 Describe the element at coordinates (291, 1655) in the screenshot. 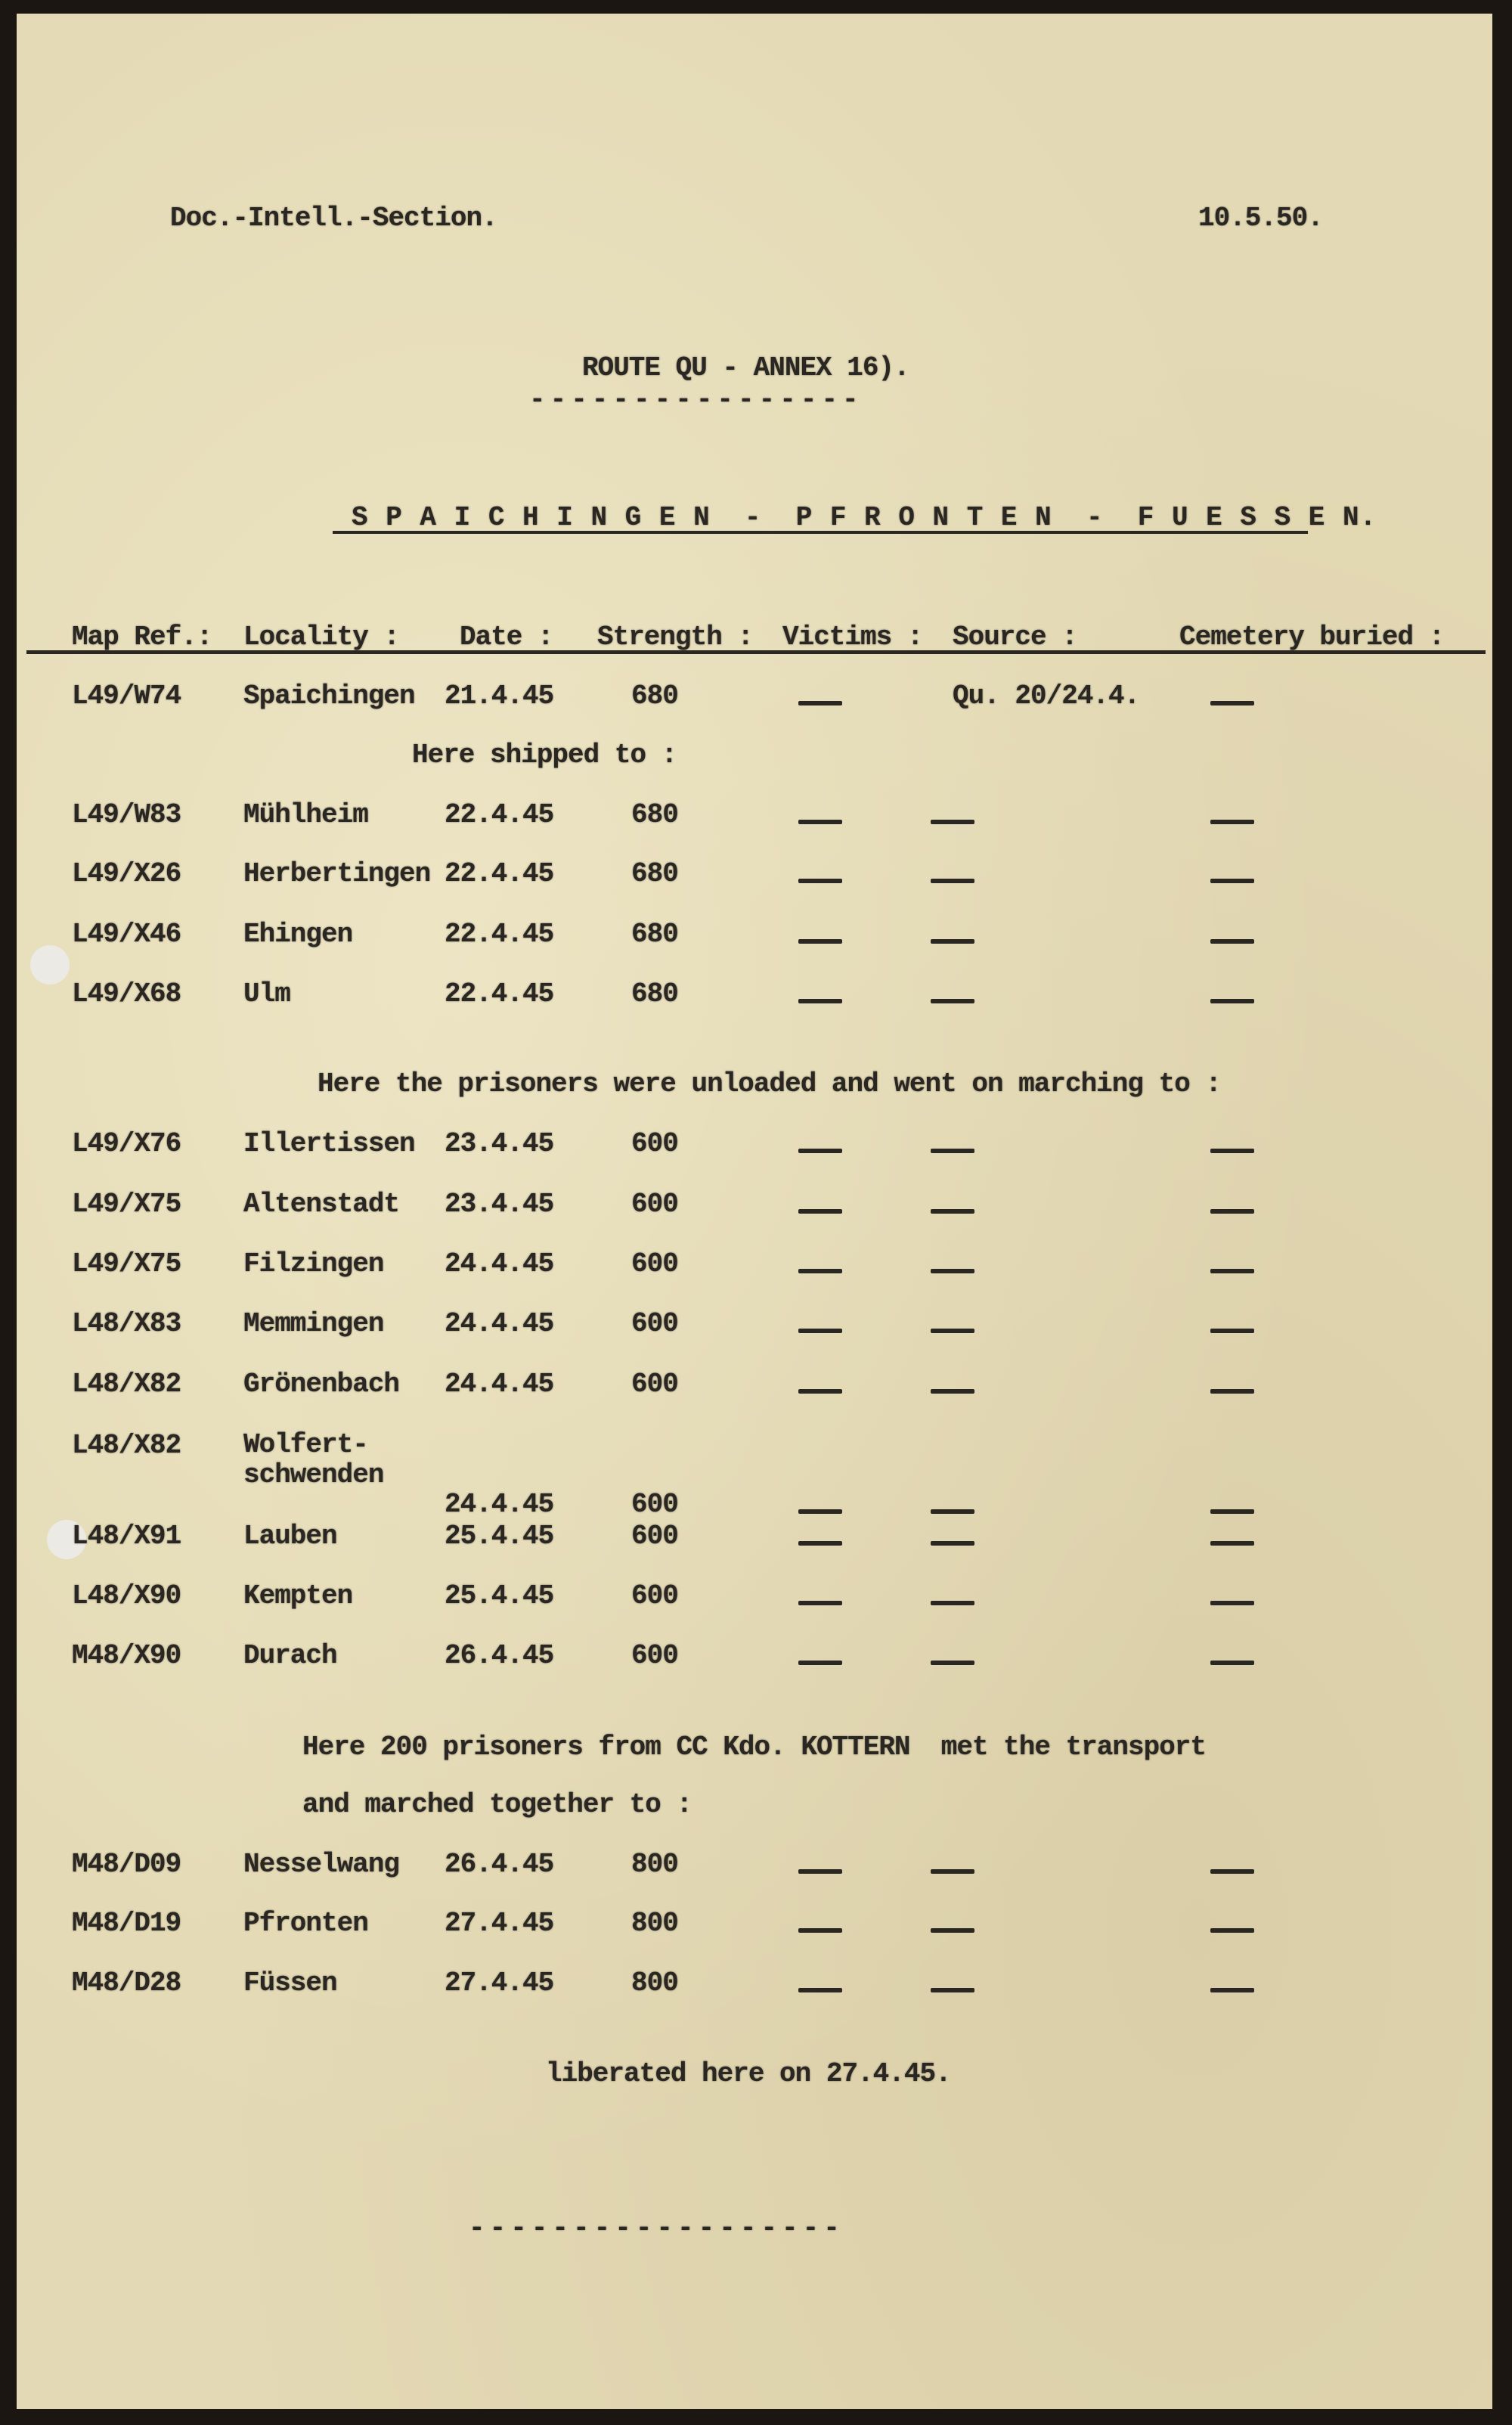

I see `cell-locality: Durach` at that location.